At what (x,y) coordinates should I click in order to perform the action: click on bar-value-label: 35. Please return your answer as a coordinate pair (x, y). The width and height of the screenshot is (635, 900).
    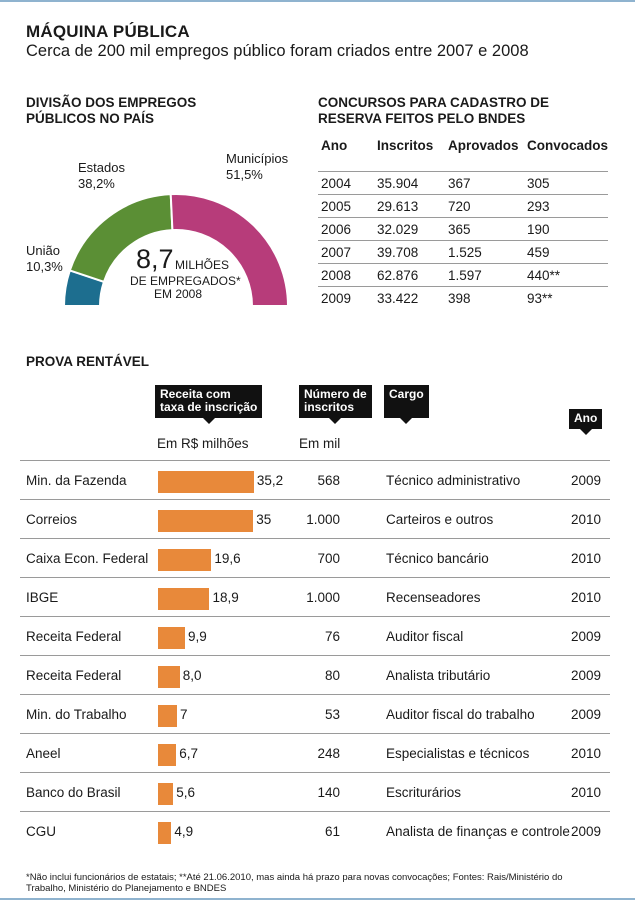
    Looking at the image, I should click on (264, 519).